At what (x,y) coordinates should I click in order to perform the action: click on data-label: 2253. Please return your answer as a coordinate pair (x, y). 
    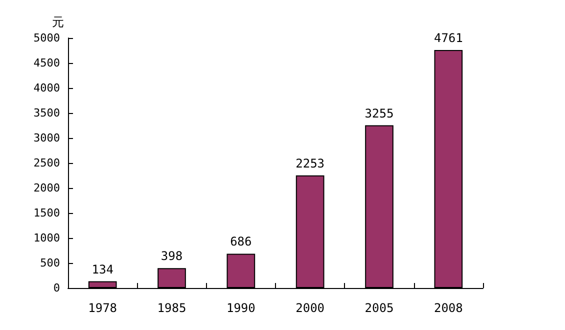
    Looking at the image, I should click on (310, 163).